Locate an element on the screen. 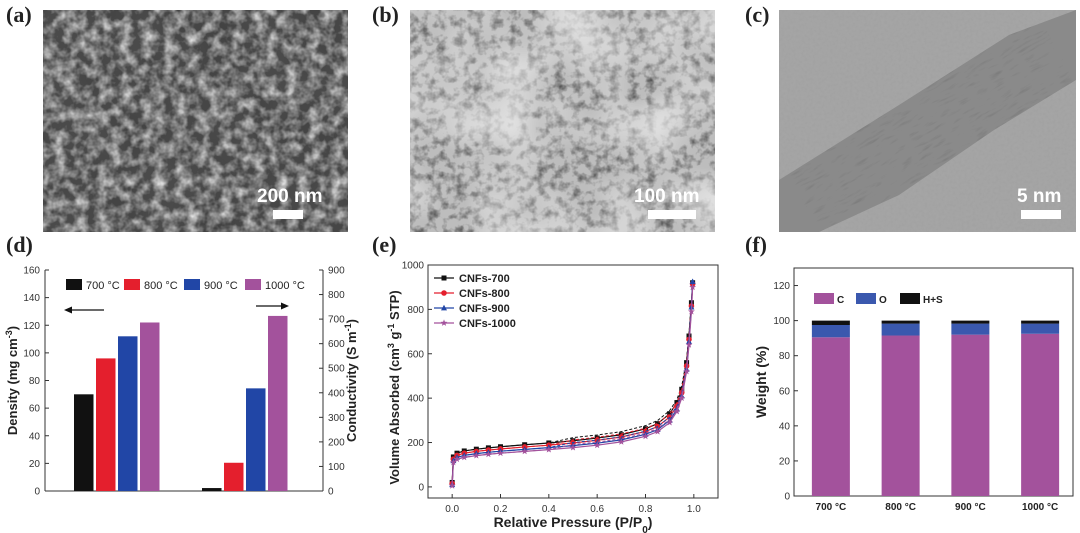  legend-label: 1000 °C is located at coordinates (285, 286).